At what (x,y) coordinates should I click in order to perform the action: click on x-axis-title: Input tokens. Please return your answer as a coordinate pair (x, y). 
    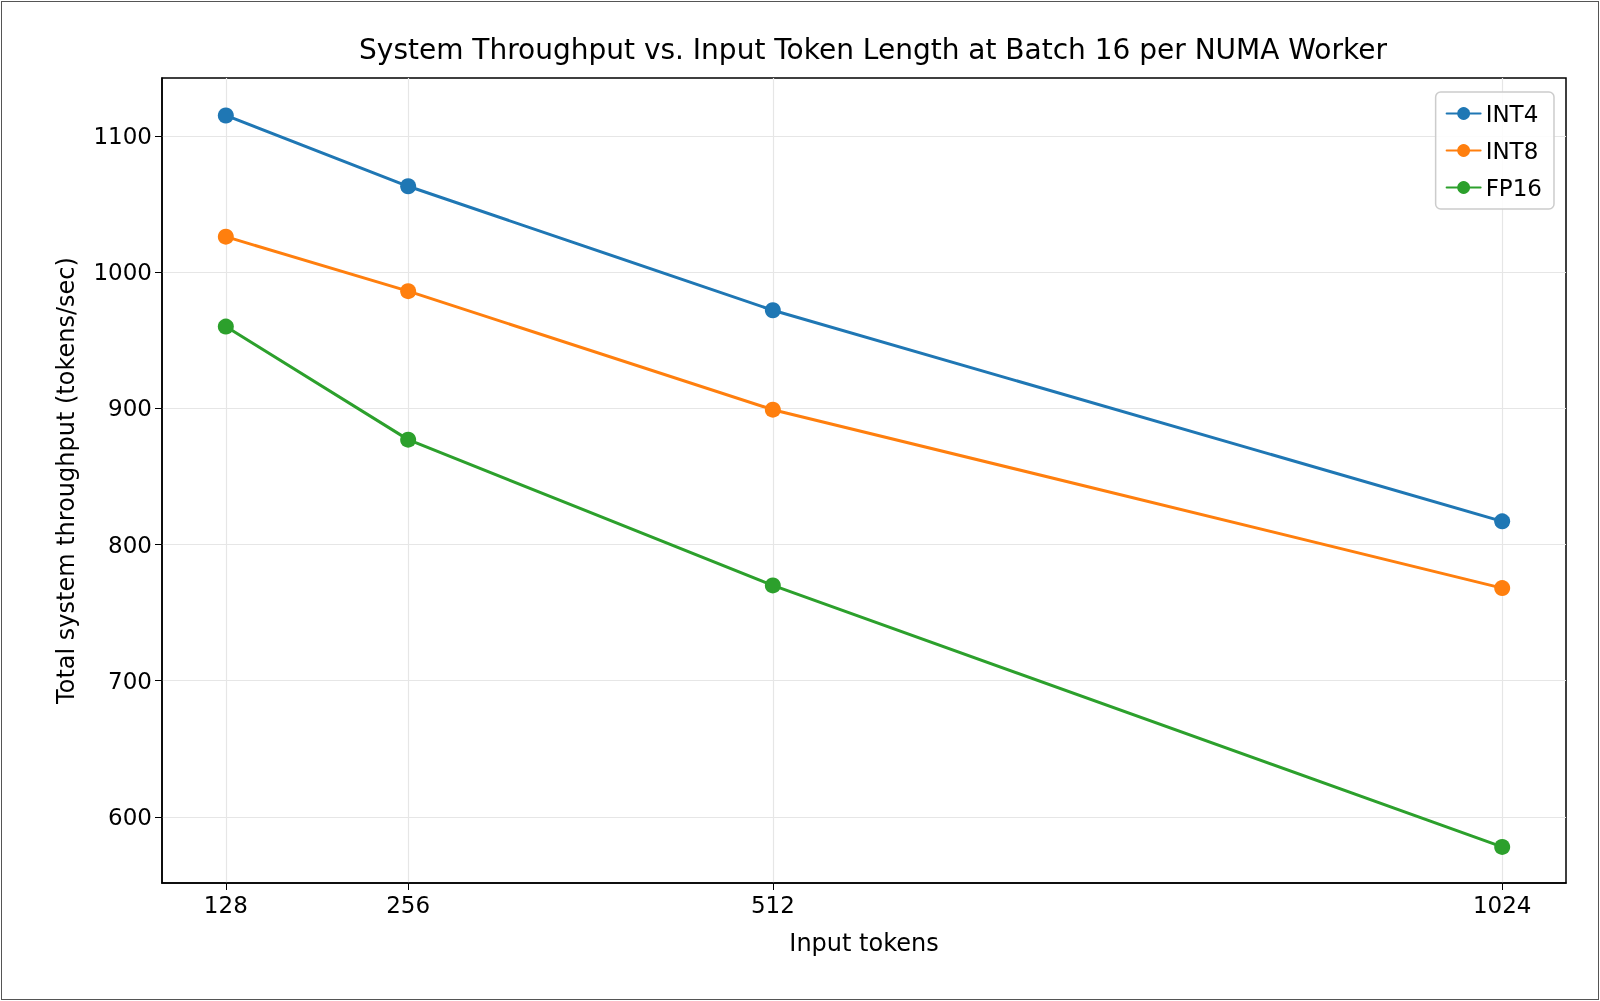
    Looking at the image, I should click on (864, 943).